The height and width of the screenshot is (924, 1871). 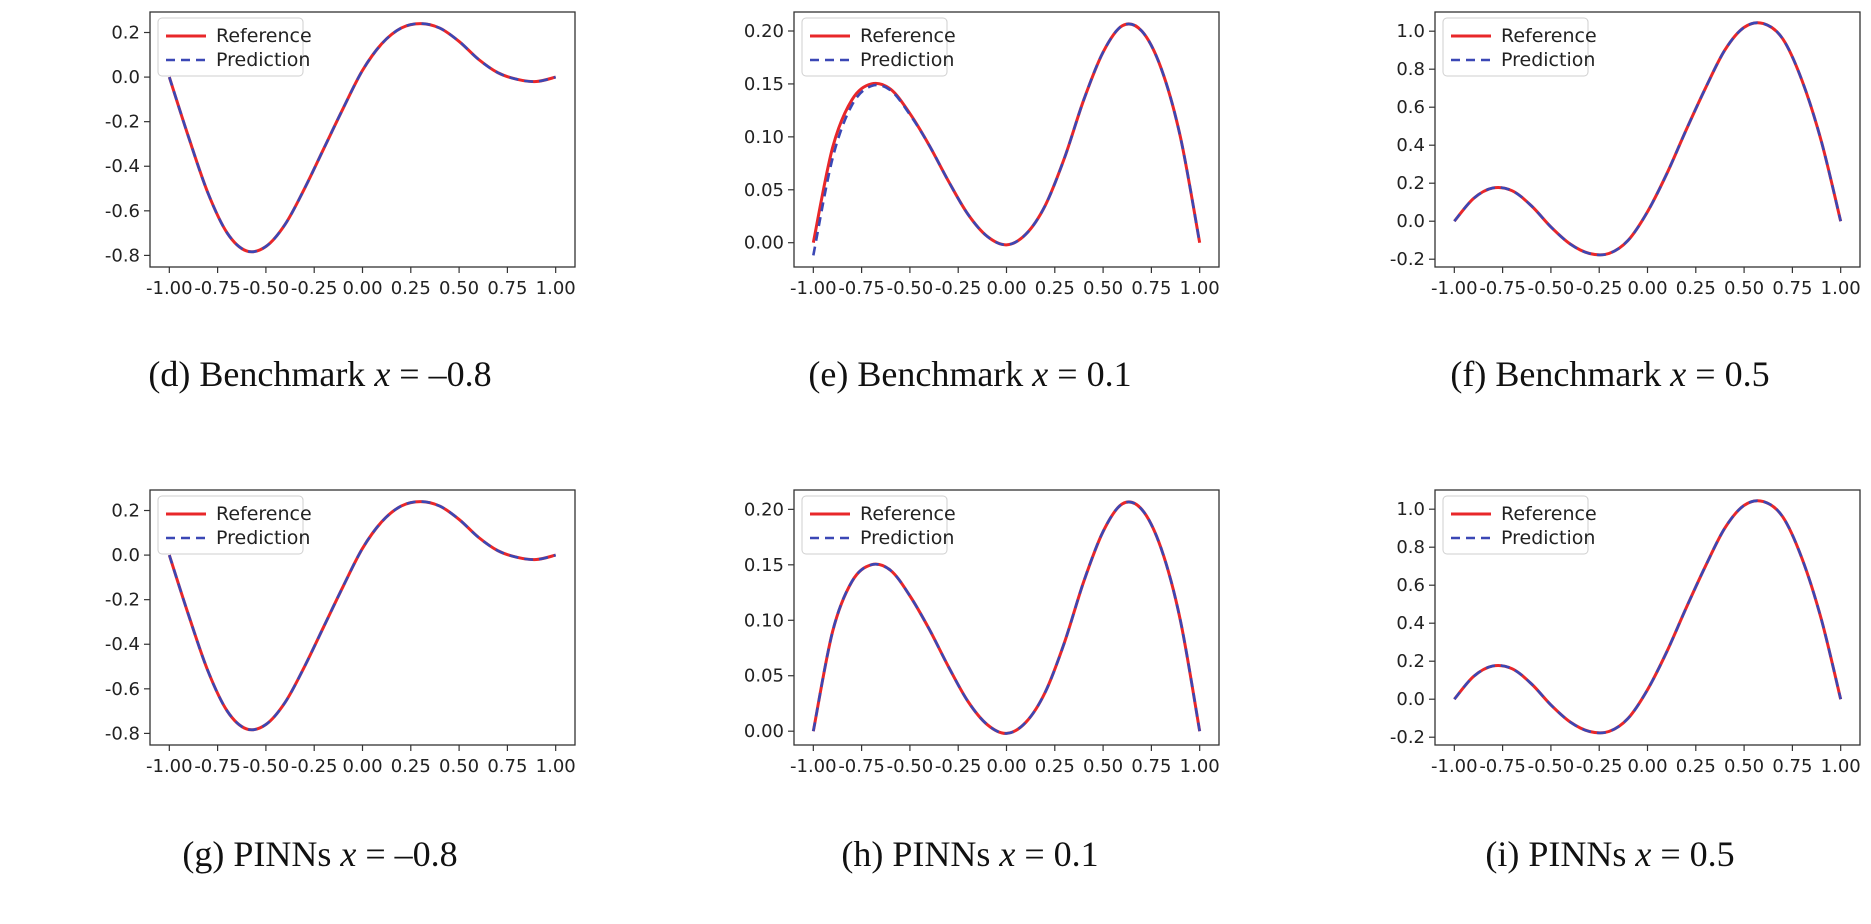 What do you see at coordinates (261, 374) in the screenshot?
I see `caption-prefix: (d) Benchmark` at bounding box center [261, 374].